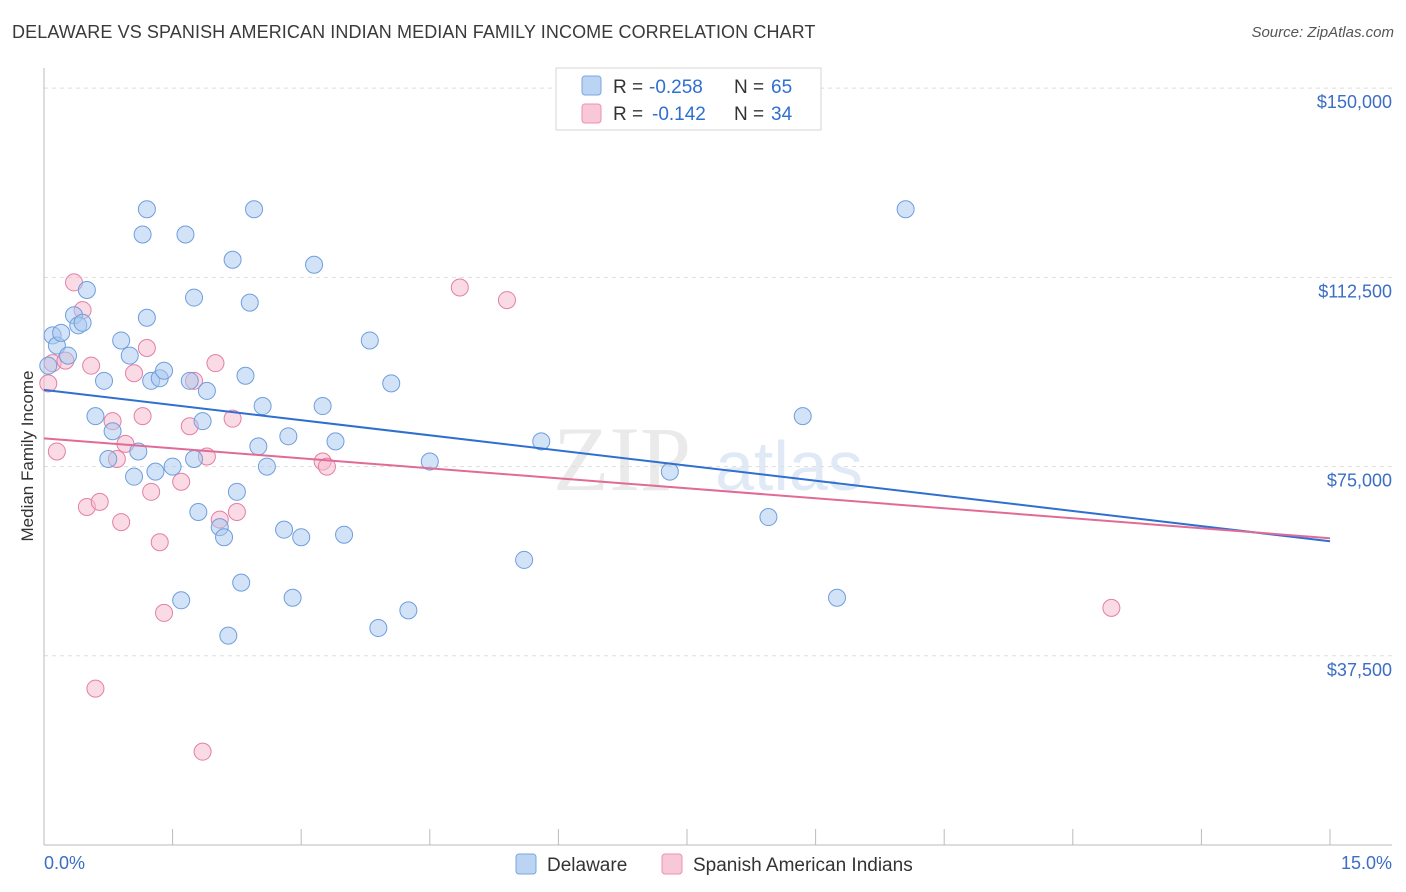  I want to click on y-tick-label-2: $112,500, so click(1355, 291).